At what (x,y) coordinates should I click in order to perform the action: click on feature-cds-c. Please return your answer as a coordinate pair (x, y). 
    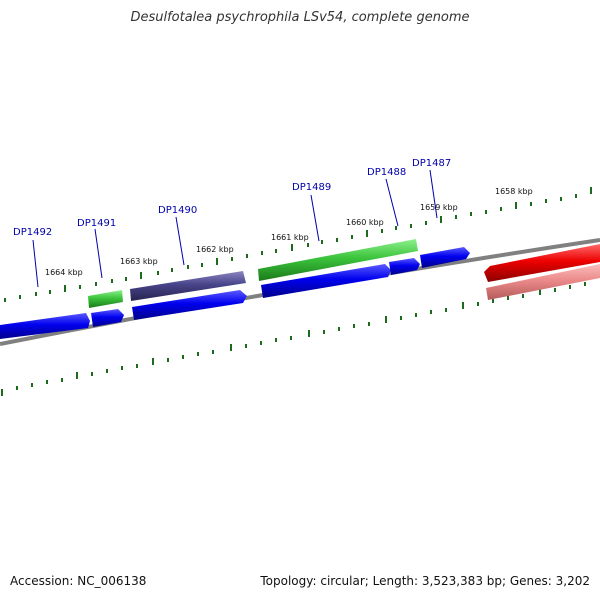
    Looking at the image, I should click on (326, 281).